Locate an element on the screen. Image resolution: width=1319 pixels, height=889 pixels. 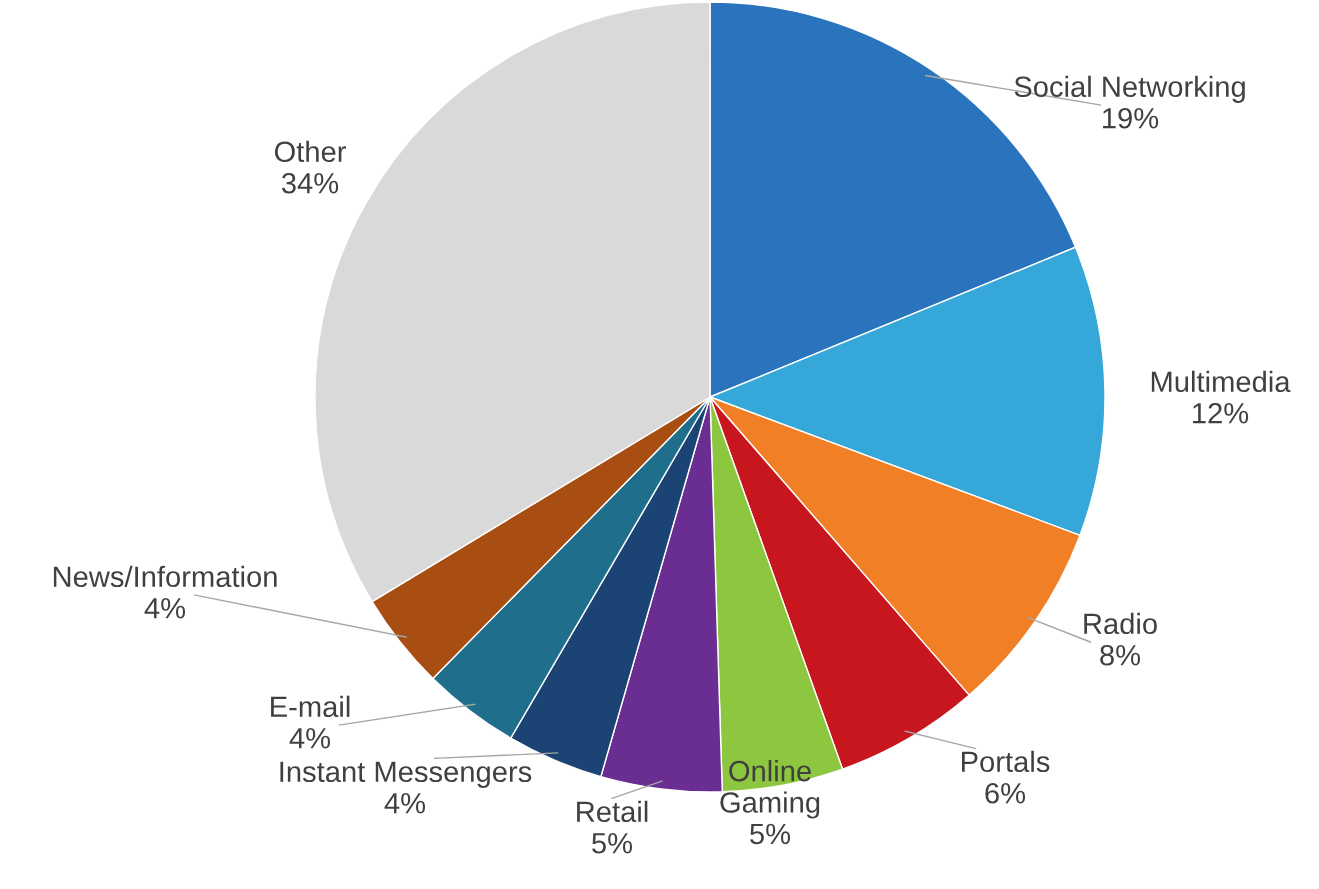
data-label: 6% is located at coordinates (1005, 793).